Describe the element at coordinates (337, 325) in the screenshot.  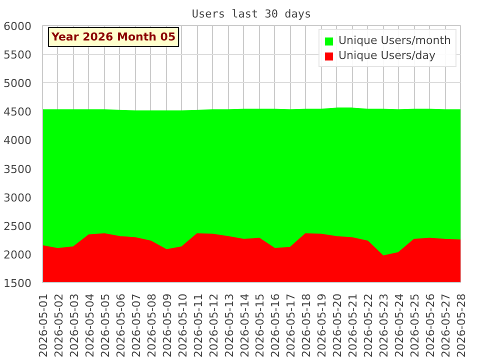
I see `x-tick-label: 2026-05-20` at that location.